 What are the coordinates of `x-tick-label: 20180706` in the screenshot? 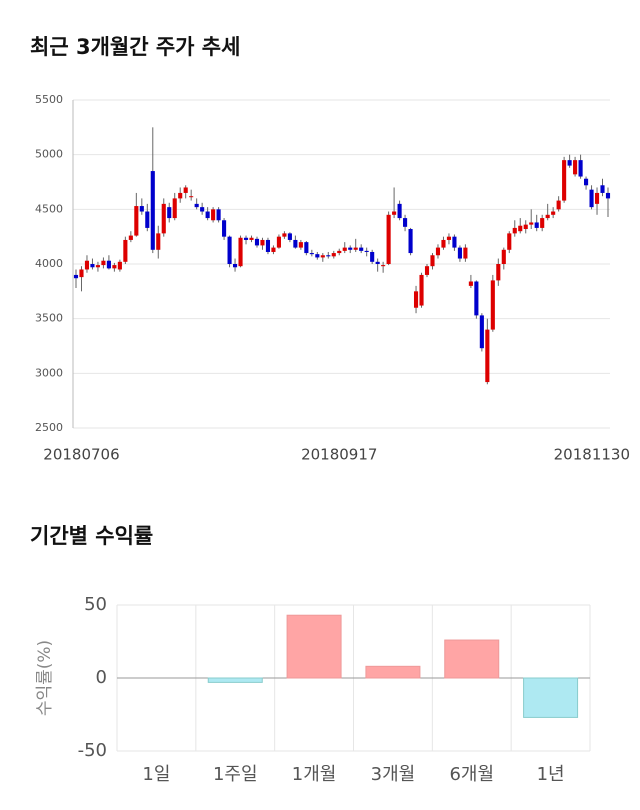 It's located at (81, 455).